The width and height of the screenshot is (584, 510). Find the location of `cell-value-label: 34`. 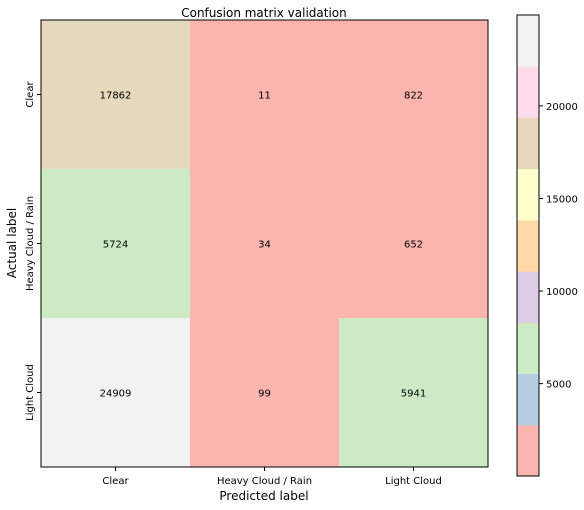

cell-value-label: 34 is located at coordinates (264, 245).